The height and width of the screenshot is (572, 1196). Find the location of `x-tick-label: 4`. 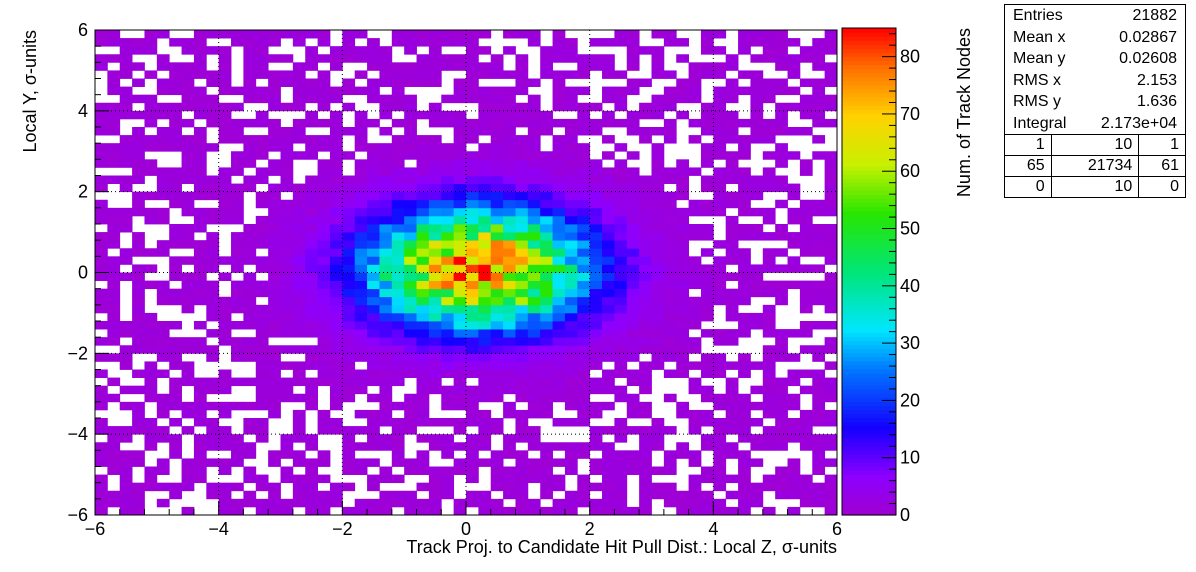

x-tick-label: 4 is located at coordinates (713, 529).